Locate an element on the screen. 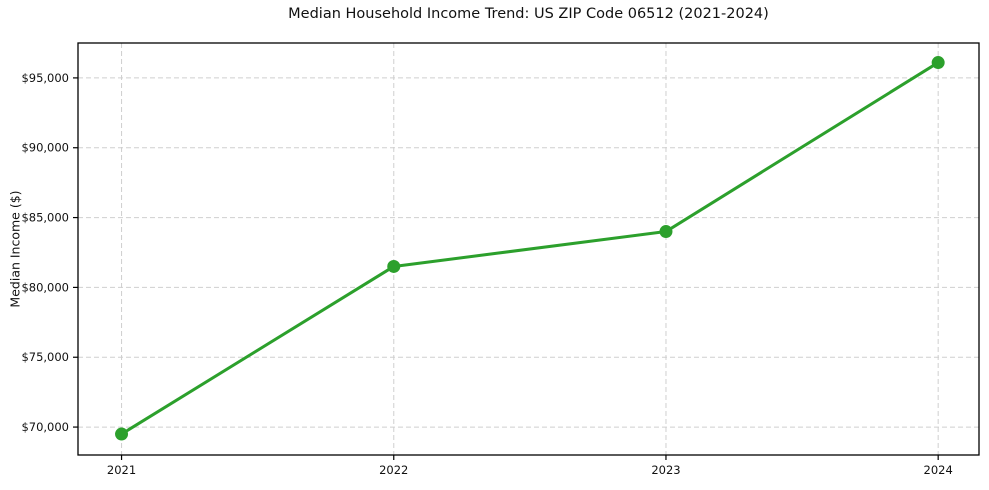 The height and width of the screenshot is (490, 989). y-tick-label: $75,000 is located at coordinates (45, 357).